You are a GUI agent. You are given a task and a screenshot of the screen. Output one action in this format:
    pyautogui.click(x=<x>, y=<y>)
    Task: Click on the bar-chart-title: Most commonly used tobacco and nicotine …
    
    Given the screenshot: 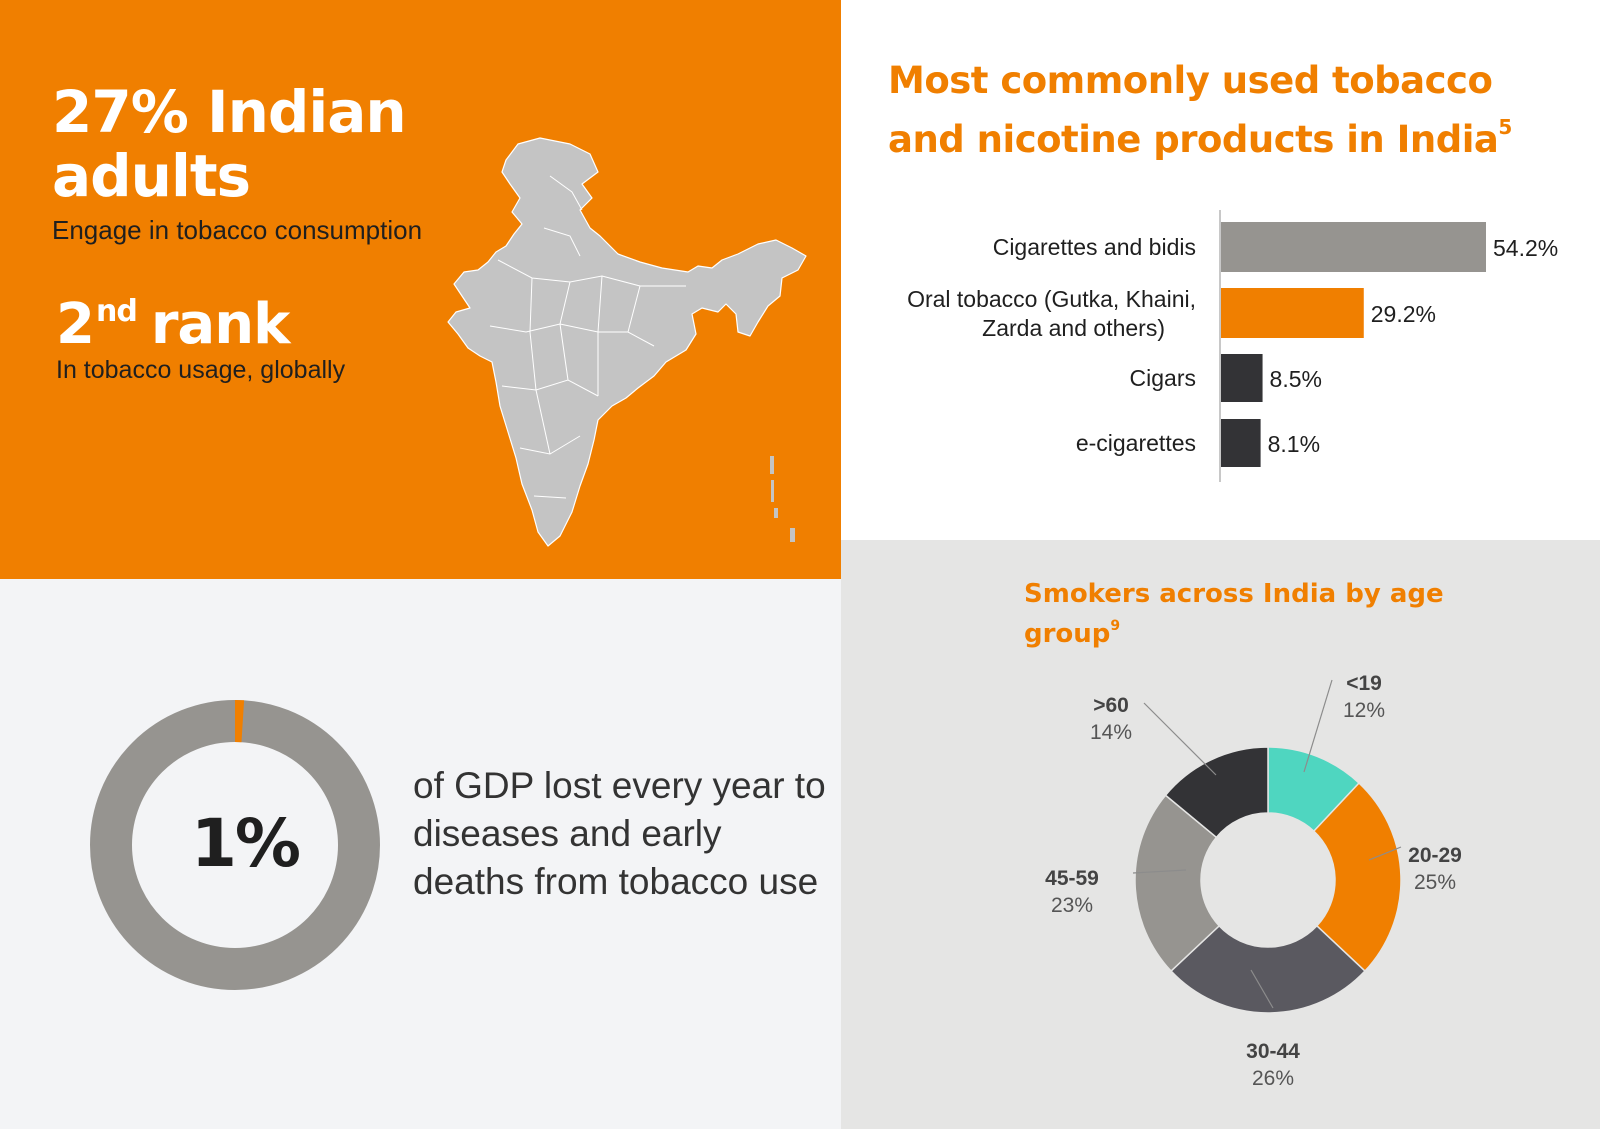 What is the action you would take?
    pyautogui.click(x=1228, y=110)
    